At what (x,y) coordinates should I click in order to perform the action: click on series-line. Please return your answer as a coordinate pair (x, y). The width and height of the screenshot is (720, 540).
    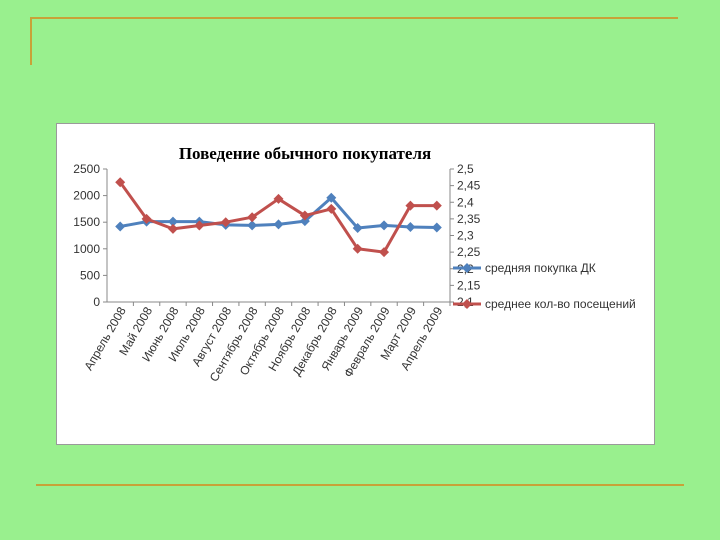
    Looking at the image, I should click on (277, 217).